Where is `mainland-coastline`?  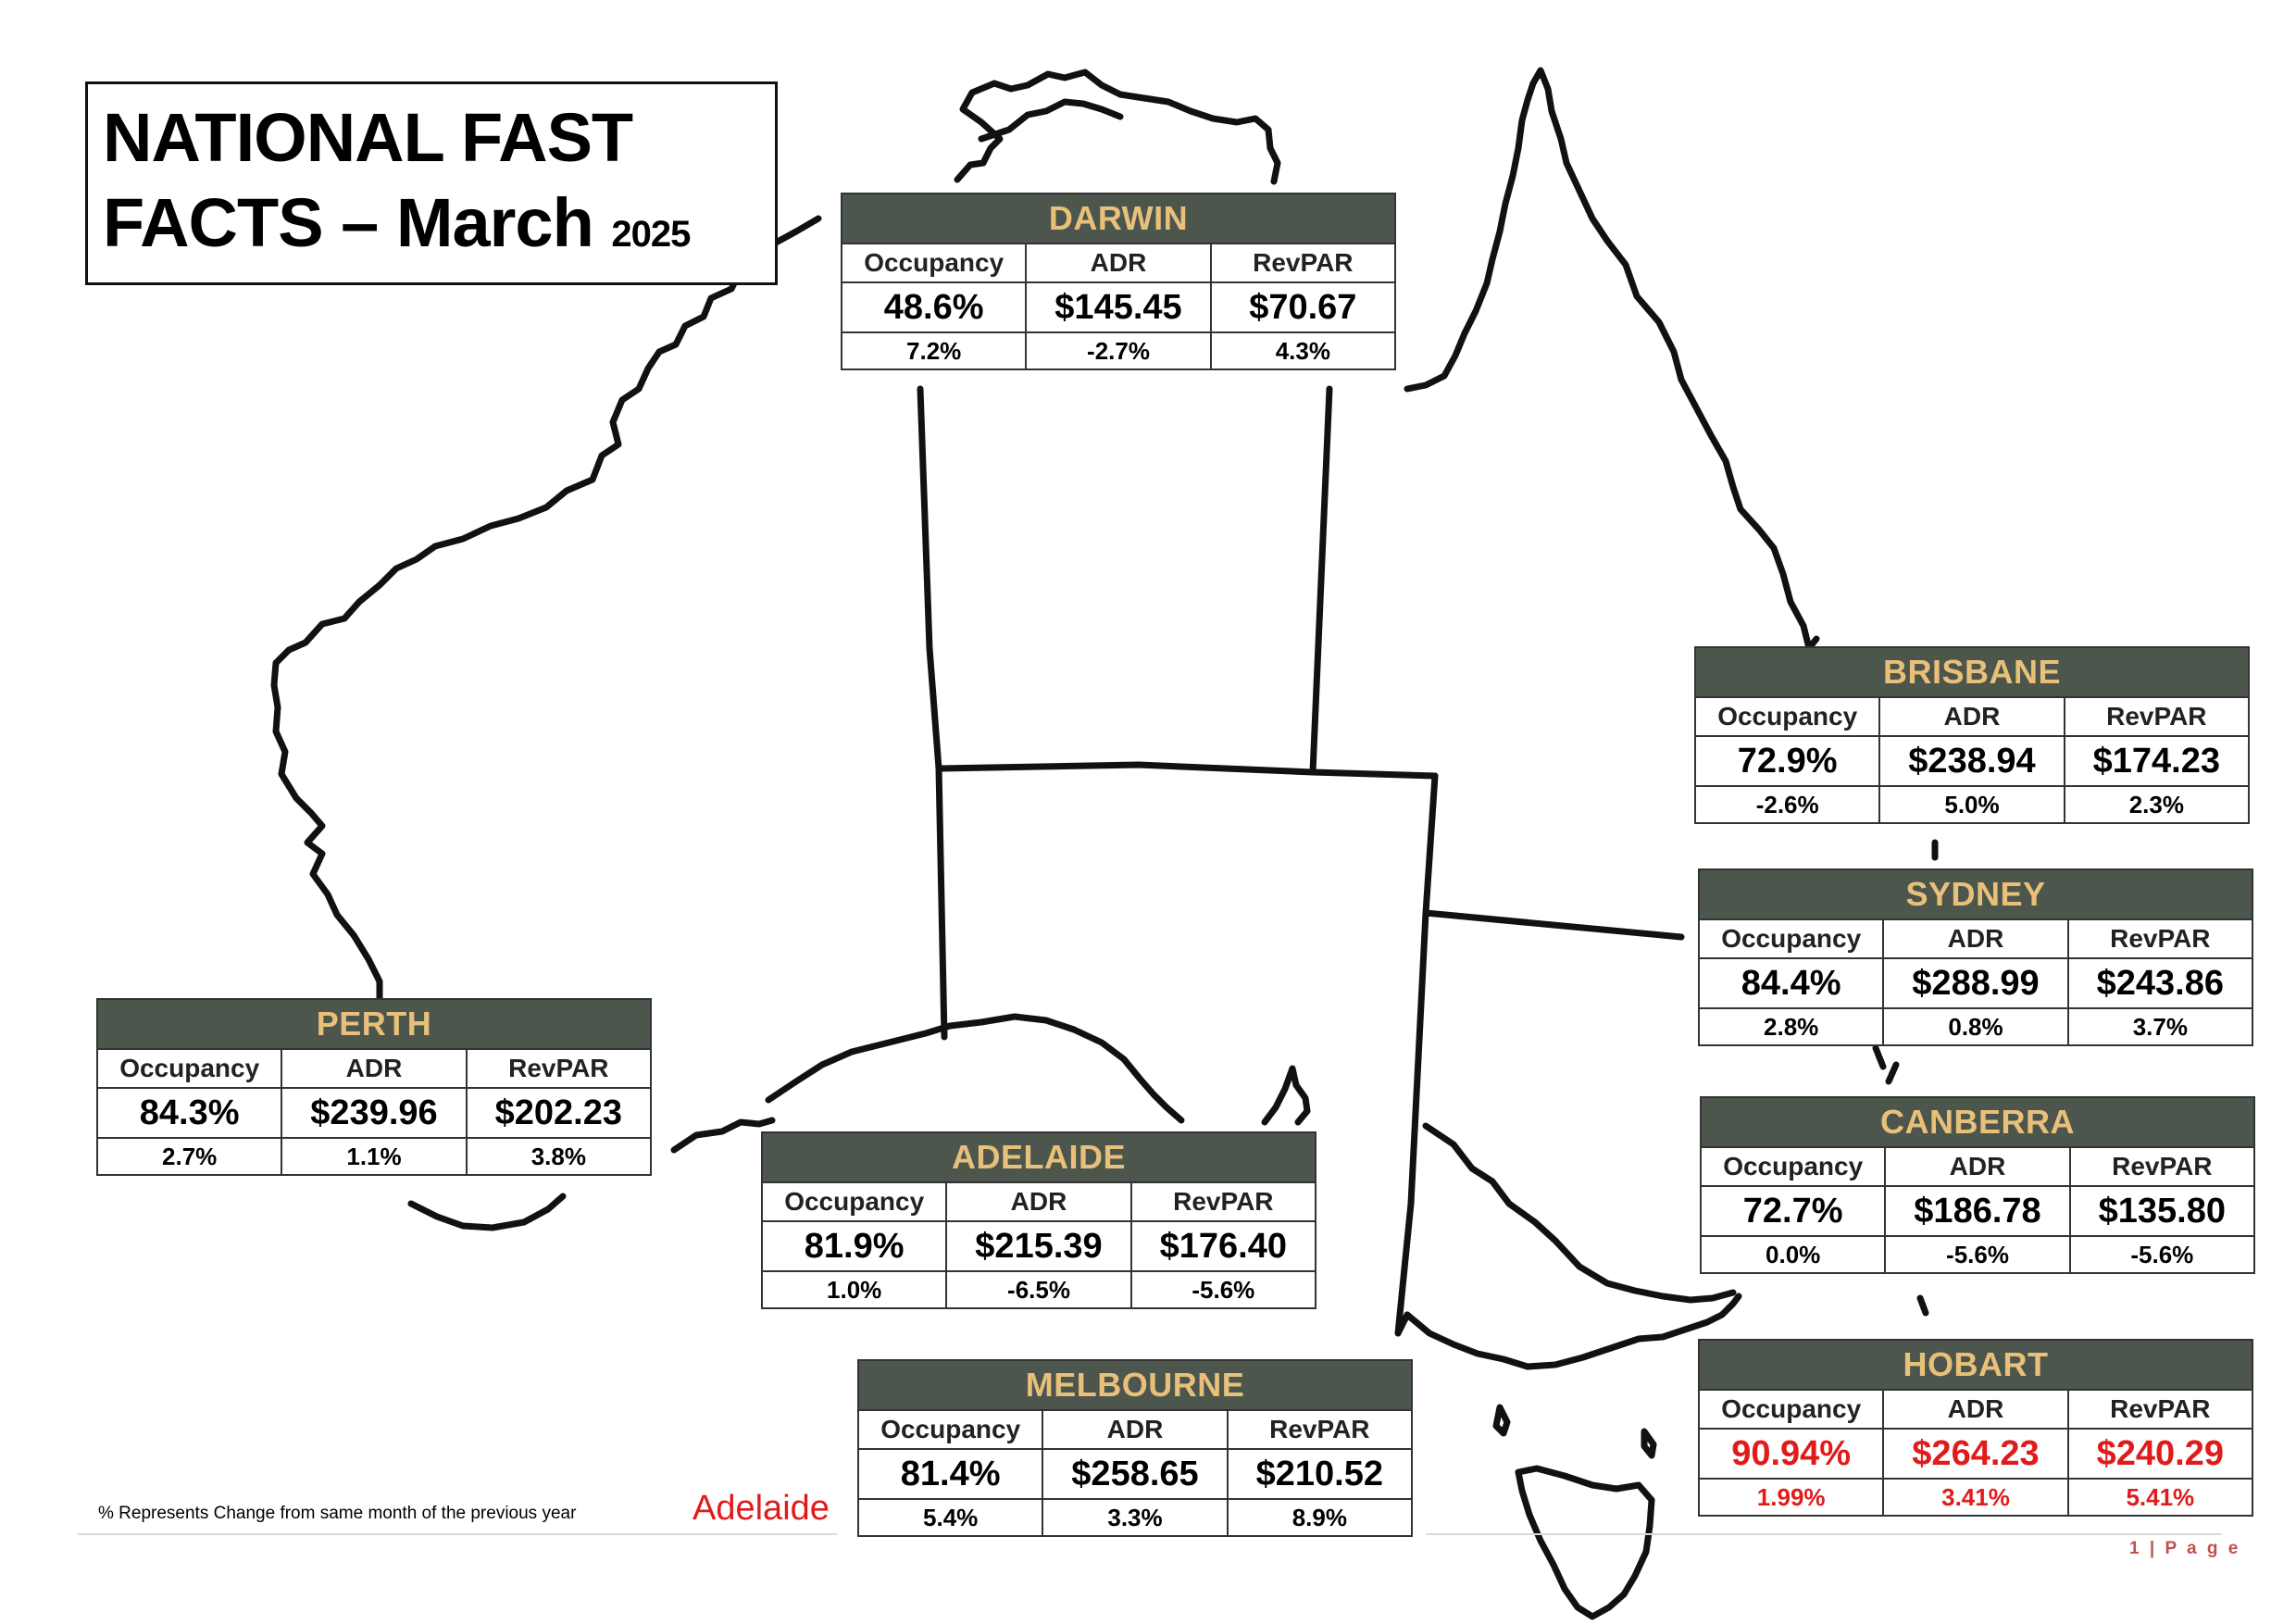
mainland-coastline is located at coordinates (546, 609).